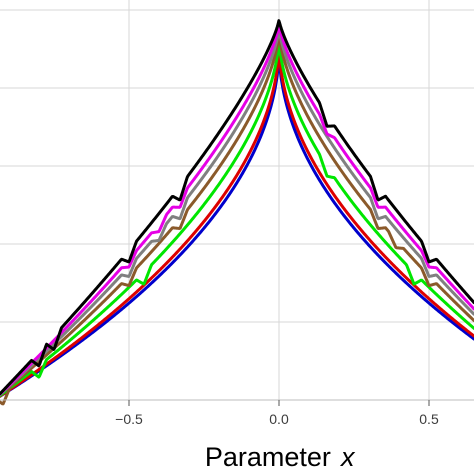 The image size is (474, 474). What do you see at coordinates (429, 419) in the screenshot?
I see `x-tick-label-2: 0.5` at bounding box center [429, 419].